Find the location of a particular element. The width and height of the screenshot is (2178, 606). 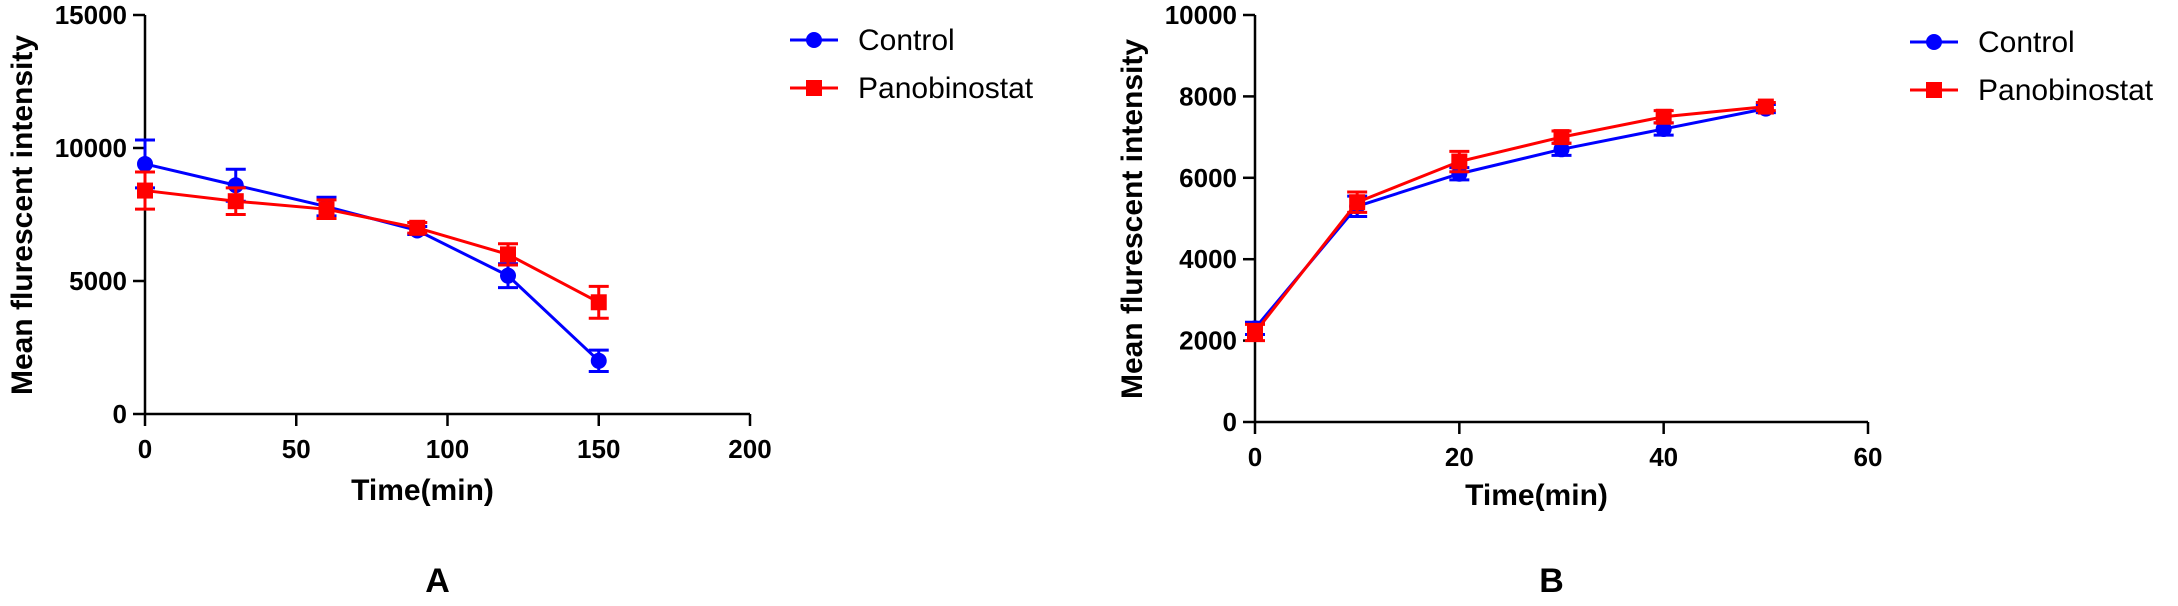

x-tick-label: 20 is located at coordinates (1459, 457).